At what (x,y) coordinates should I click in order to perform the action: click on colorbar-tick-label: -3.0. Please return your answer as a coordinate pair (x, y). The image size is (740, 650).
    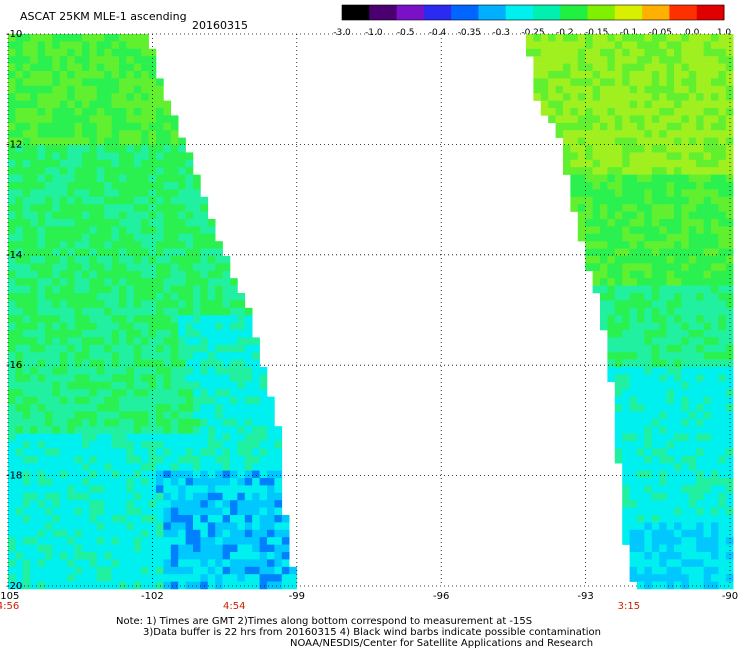
    Looking at the image, I should click on (342, 33).